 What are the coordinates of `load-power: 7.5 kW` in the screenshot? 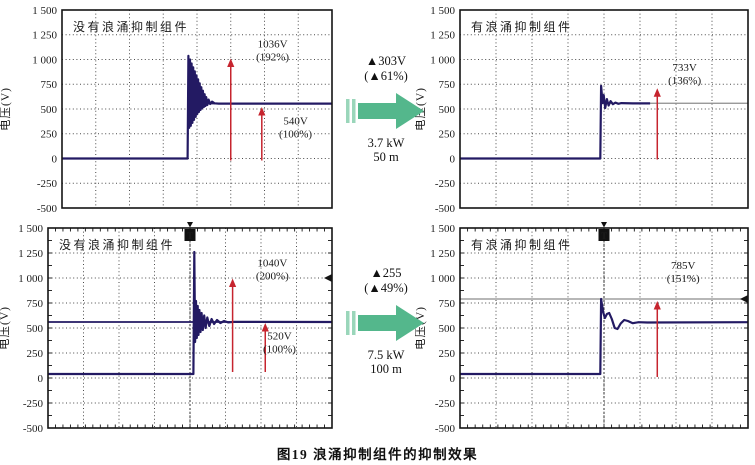 It's located at (386, 354).